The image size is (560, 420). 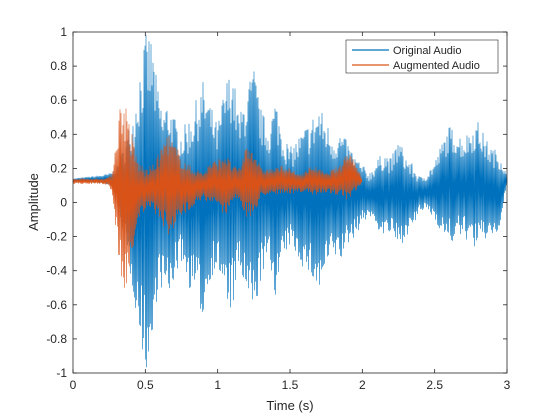 What do you see at coordinates (58, 134) in the screenshot?
I see `y-tick-label: 0.4` at bounding box center [58, 134].